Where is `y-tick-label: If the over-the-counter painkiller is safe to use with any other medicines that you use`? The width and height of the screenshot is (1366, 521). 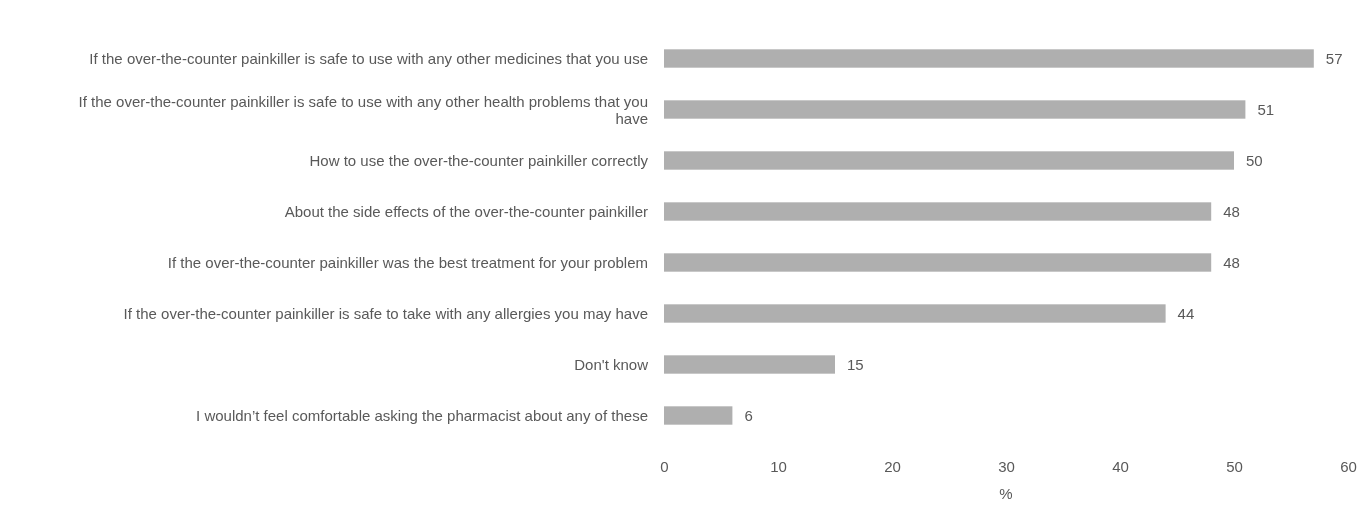 y-tick-label: If the over-the-counter painkiller is safe to use with any other medicines that you use is located at coordinates (368, 58).